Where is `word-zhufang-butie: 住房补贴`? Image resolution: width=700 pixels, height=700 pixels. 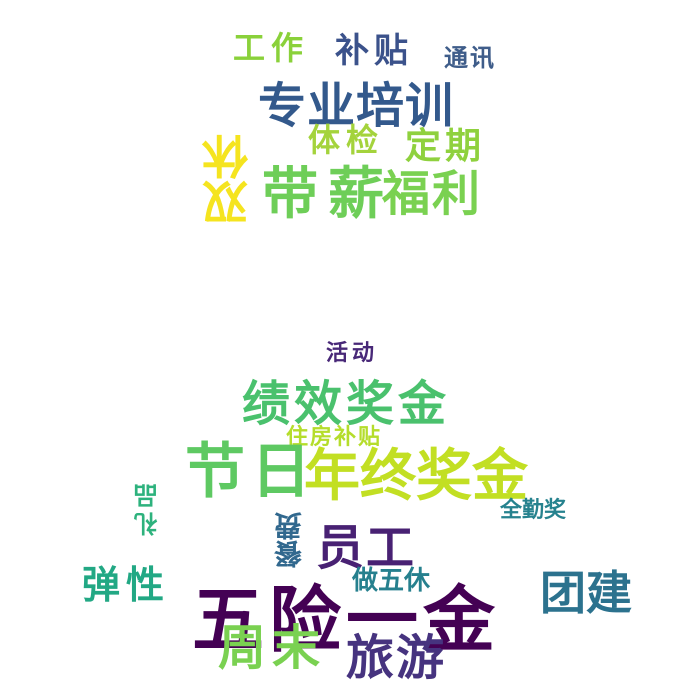 word-zhufang-butie: 住房补贴 is located at coordinates (334, 437).